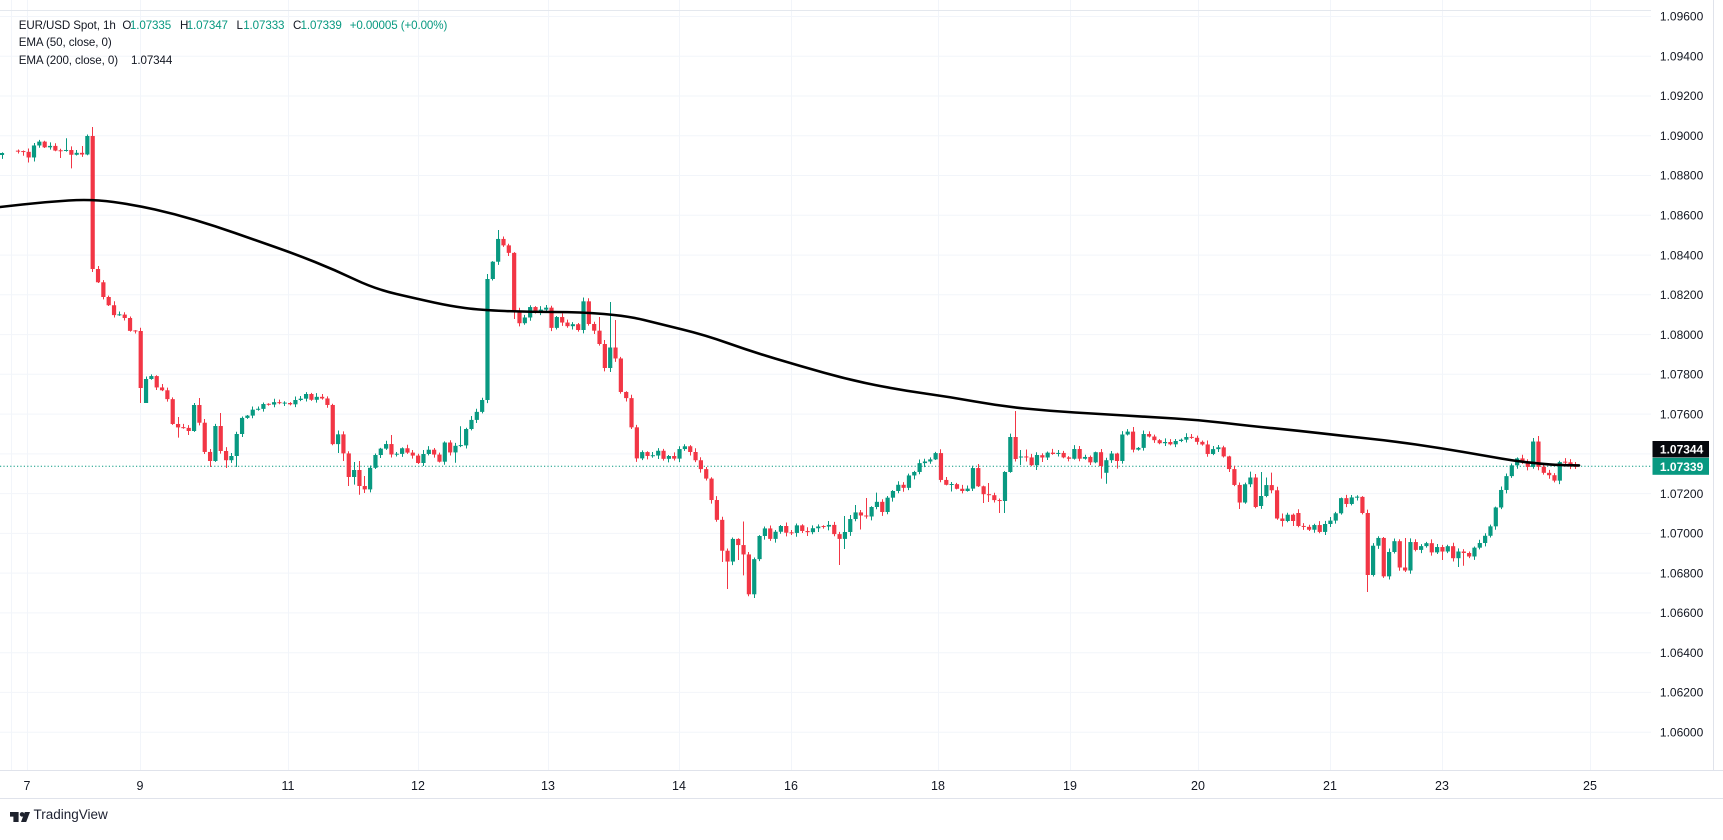 The height and width of the screenshot is (840, 1723). What do you see at coordinates (791, 786) in the screenshot?
I see `svg-text: 16` at bounding box center [791, 786].